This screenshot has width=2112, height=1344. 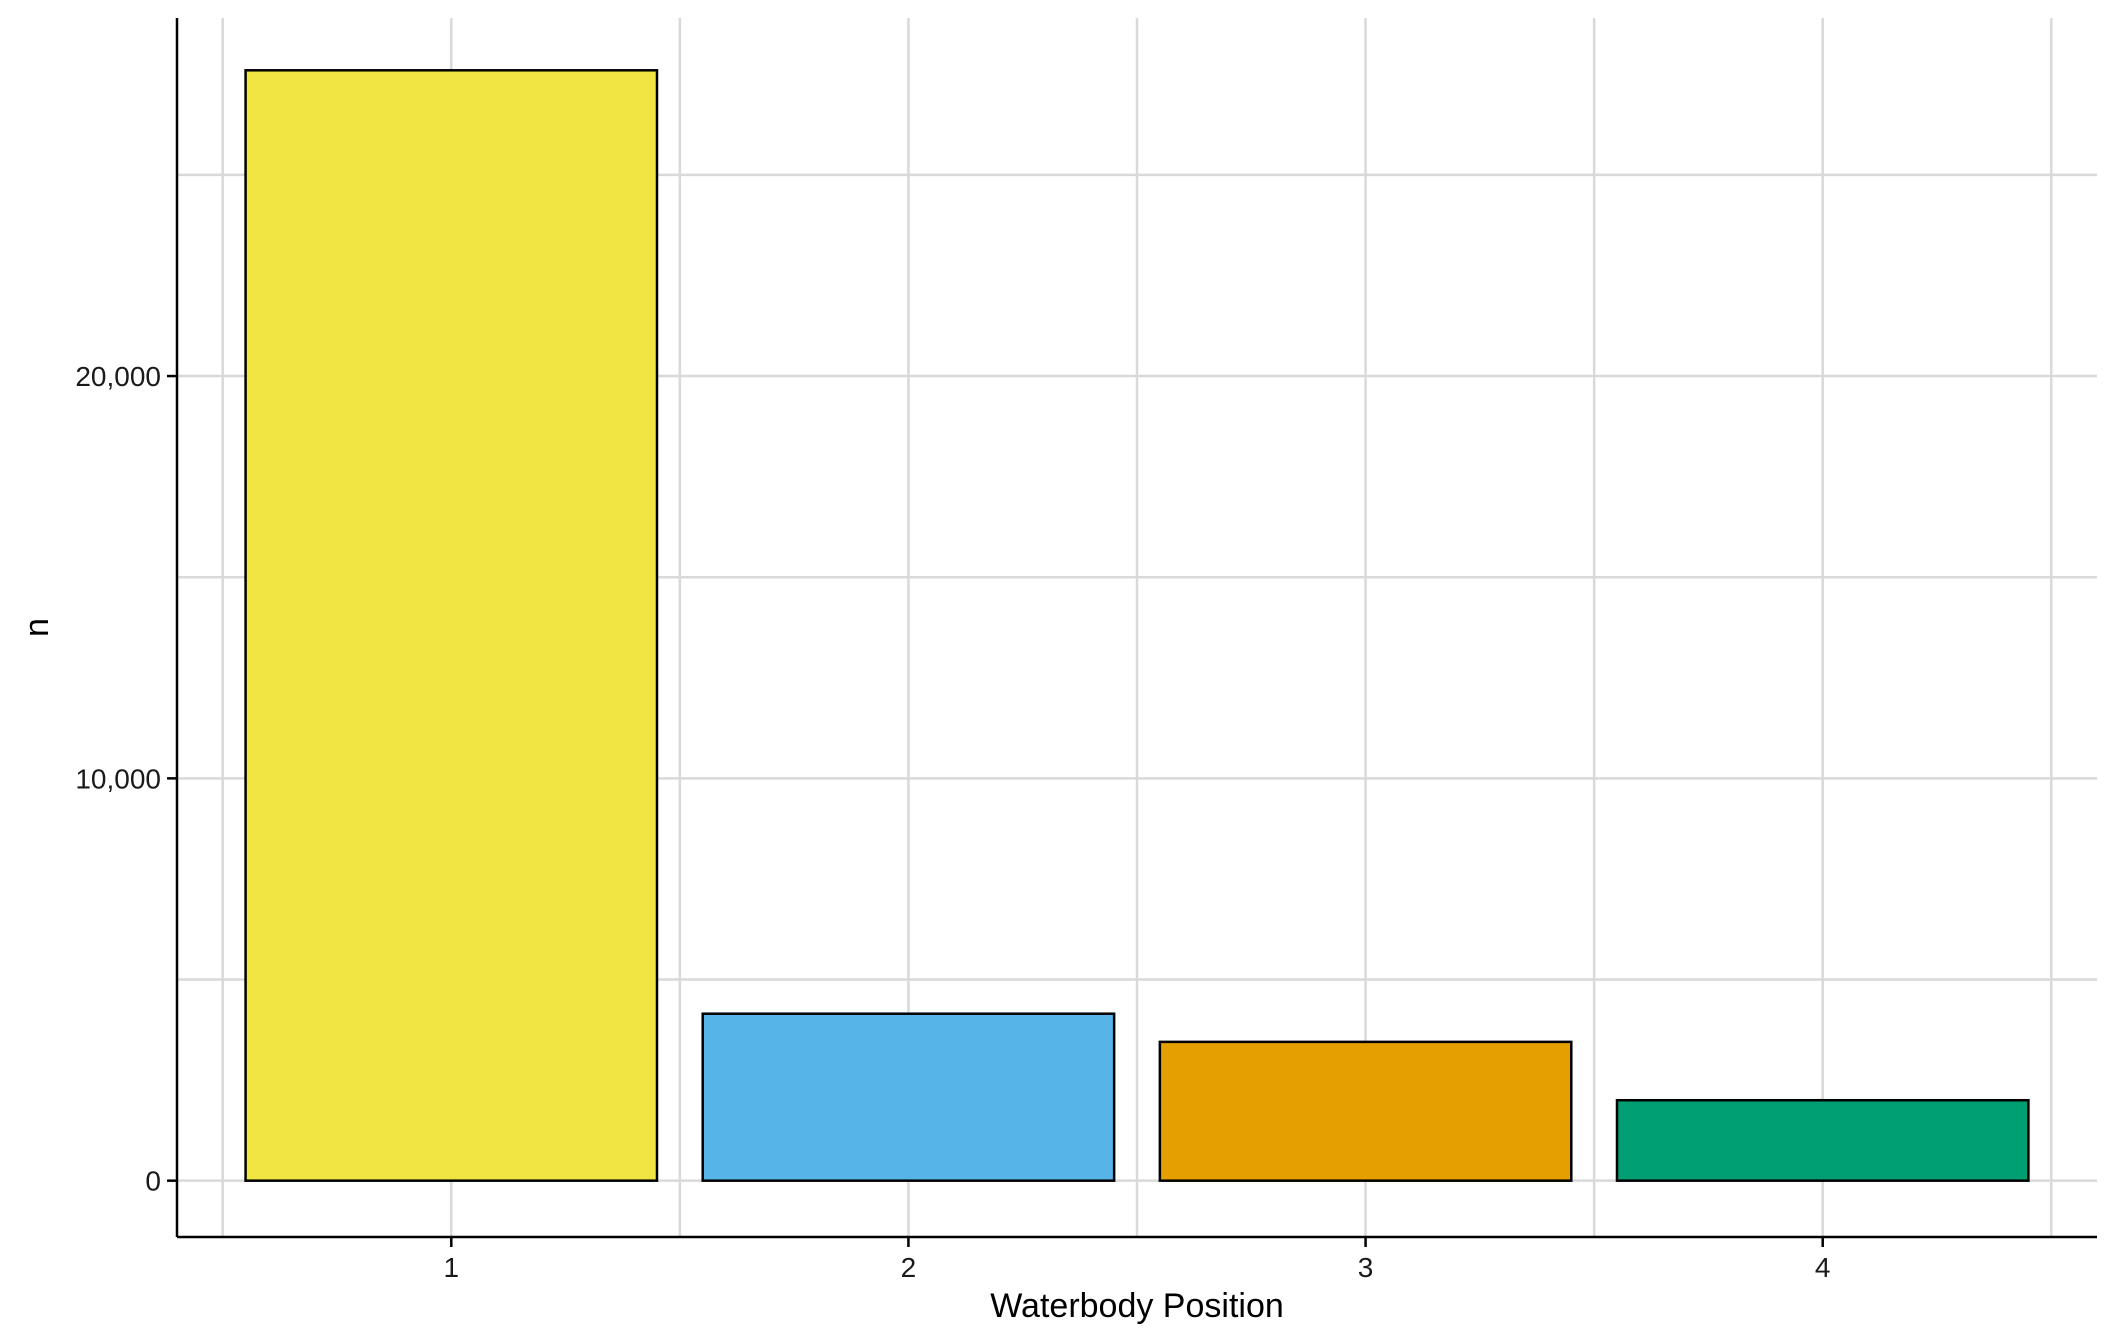 I want to click on y-tick-label: 20,000, so click(x=118, y=376).